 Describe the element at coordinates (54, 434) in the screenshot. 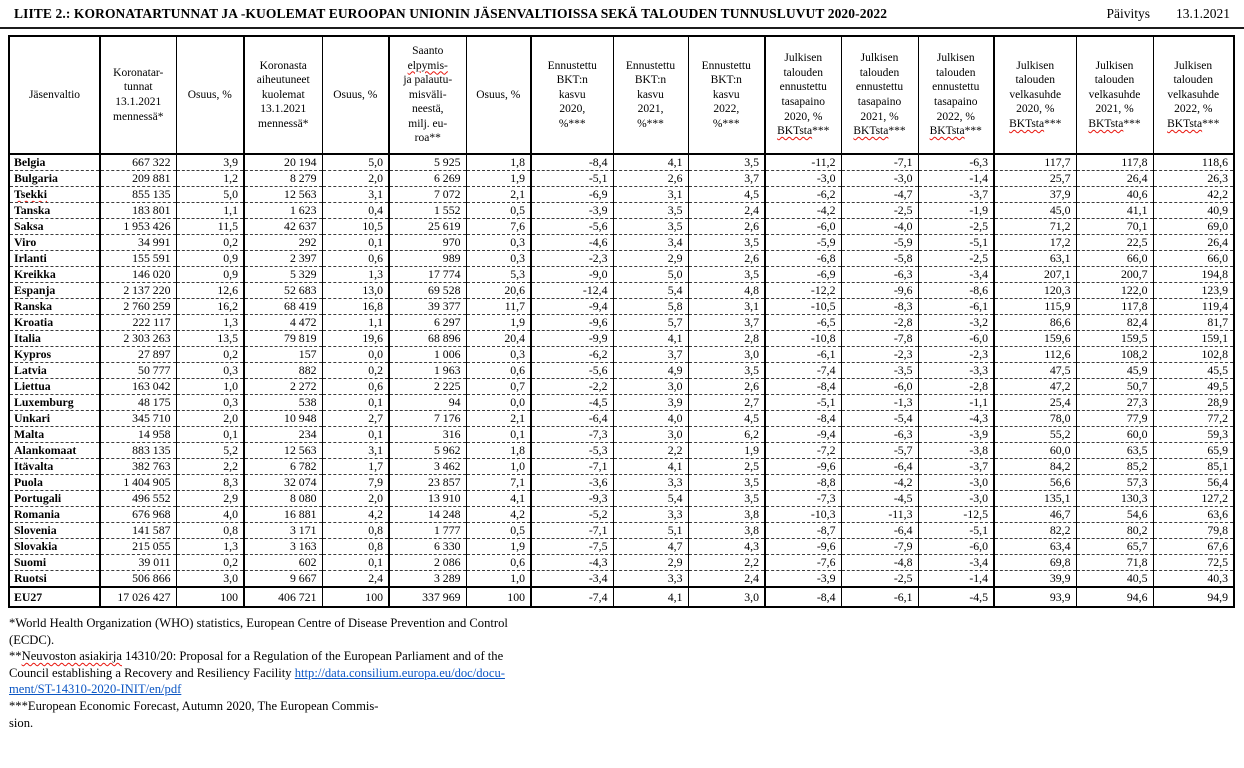

I see `country-name: Malta` at that location.